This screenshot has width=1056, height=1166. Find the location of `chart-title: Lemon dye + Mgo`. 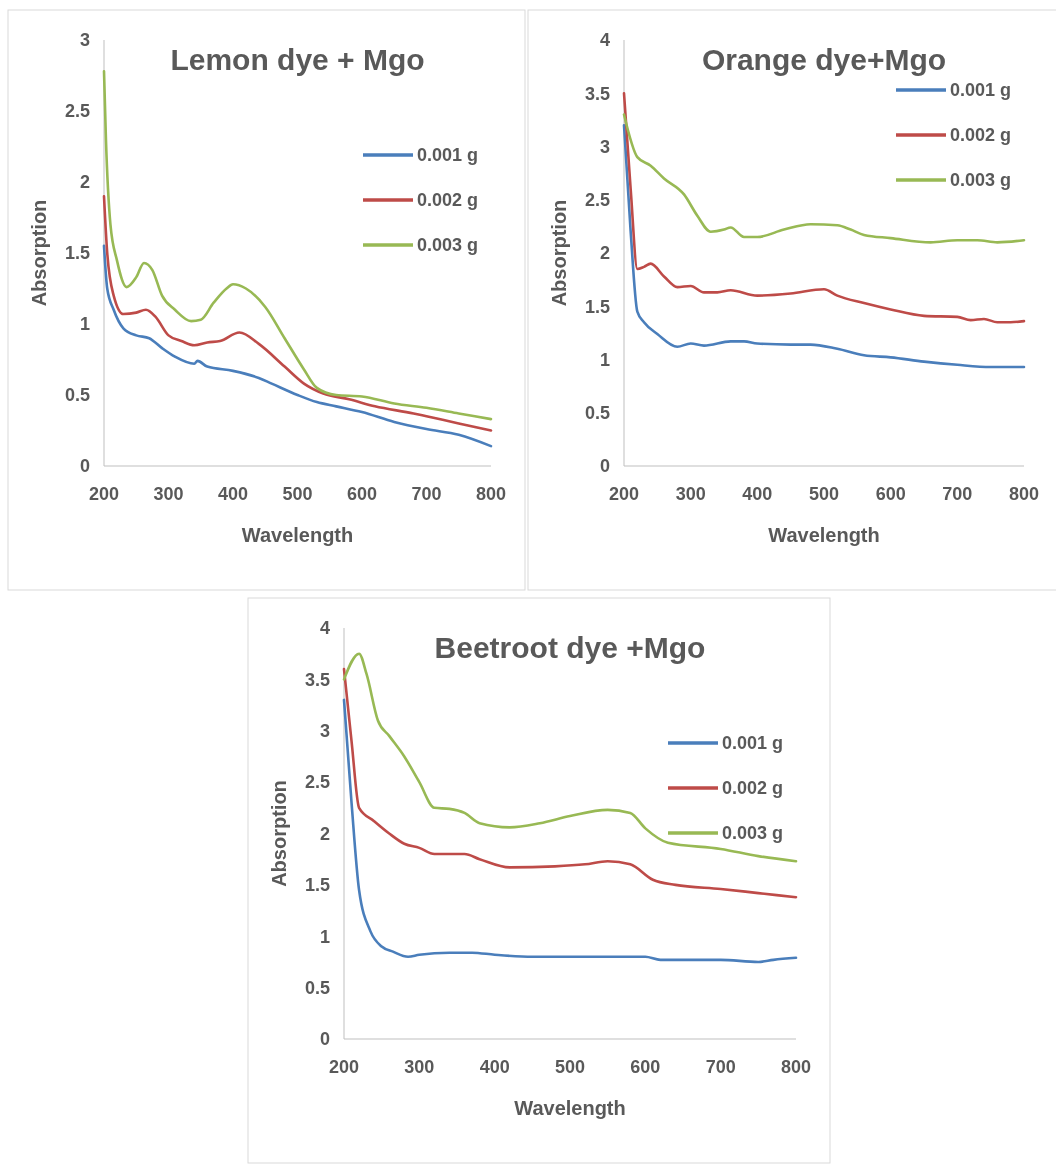

chart-title: Lemon dye + Mgo is located at coordinates (297, 59).